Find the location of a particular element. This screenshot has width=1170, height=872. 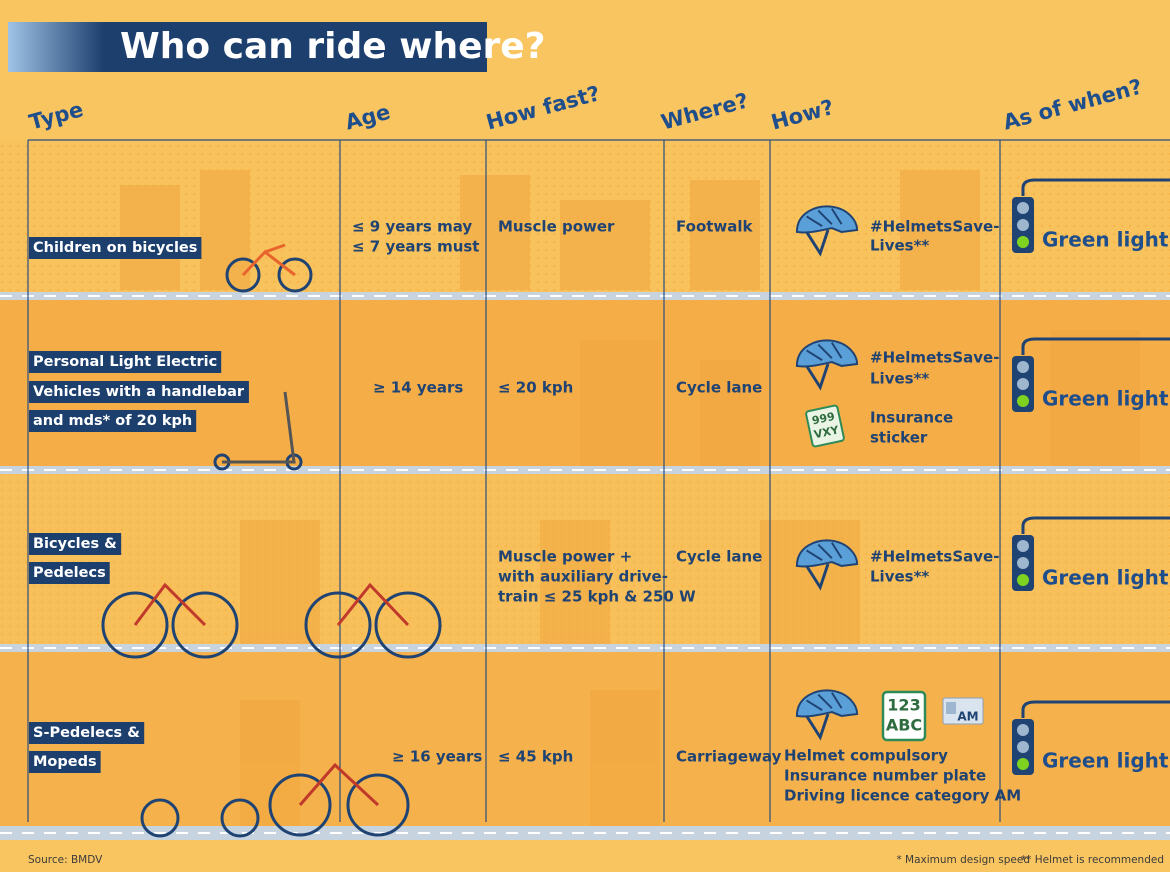

speed: ≤ 20 kph is located at coordinates (535, 388).